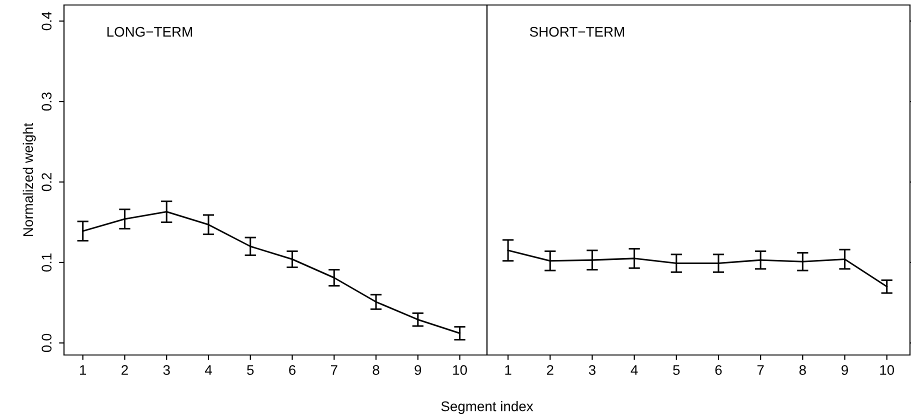 Image resolution: width=911 pixels, height=416 pixels. I want to click on text: SHORT−TERM, so click(577, 31).